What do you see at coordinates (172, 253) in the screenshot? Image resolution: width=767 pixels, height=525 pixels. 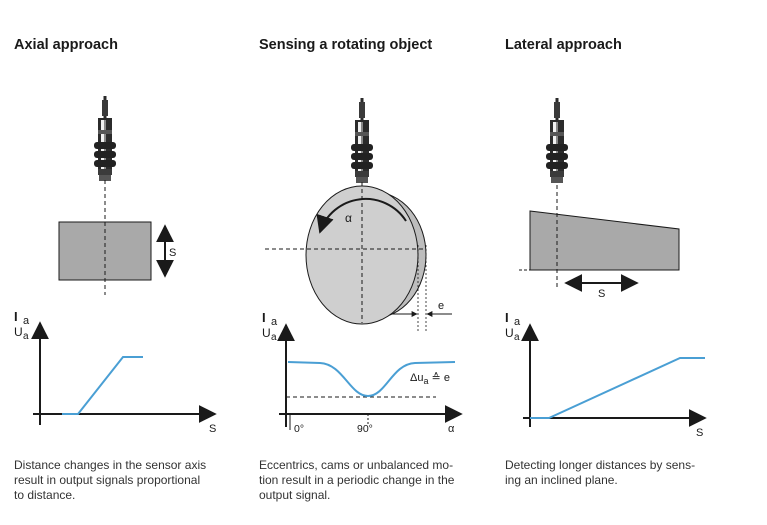 I see `axial-distance-label: S` at bounding box center [172, 253].